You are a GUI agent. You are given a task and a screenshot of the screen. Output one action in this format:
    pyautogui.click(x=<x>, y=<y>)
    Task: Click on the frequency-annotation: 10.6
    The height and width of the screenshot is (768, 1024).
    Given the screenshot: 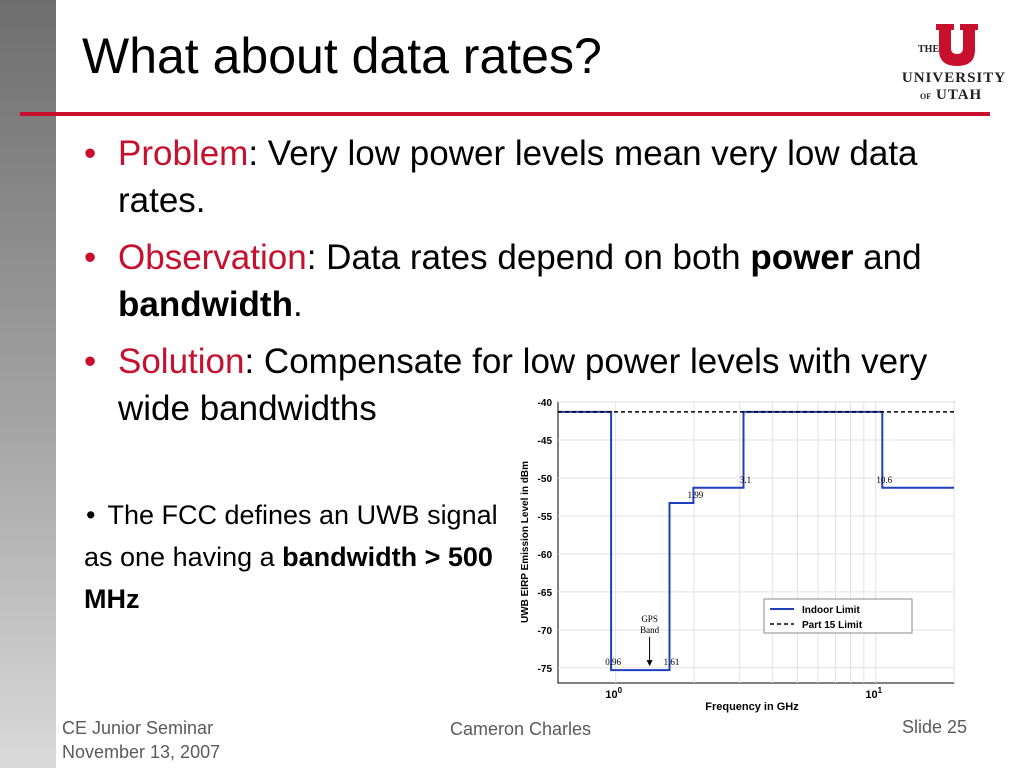 What is the action you would take?
    pyautogui.click(x=884, y=480)
    